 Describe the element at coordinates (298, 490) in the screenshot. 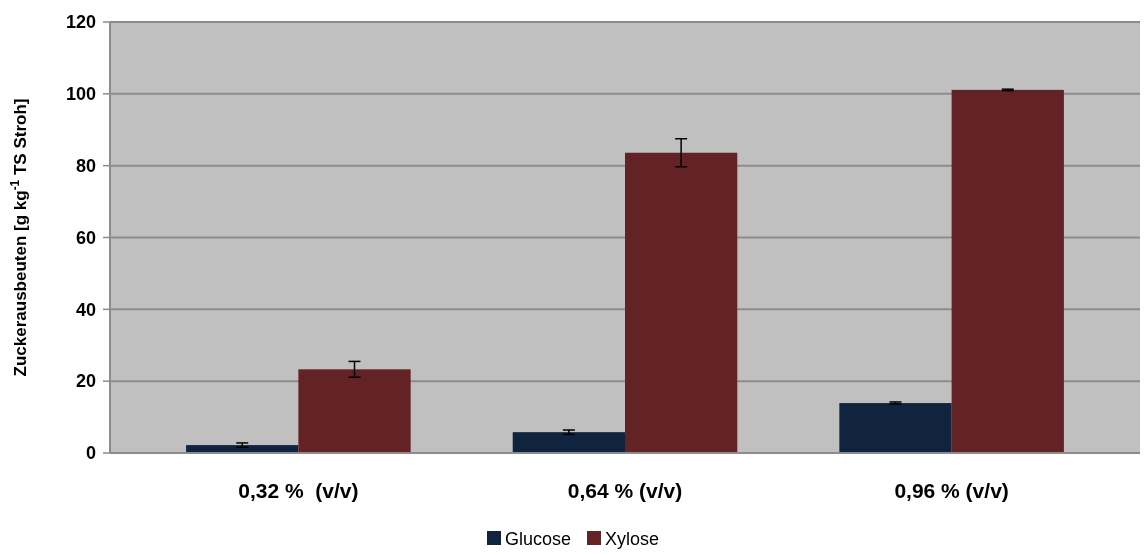

I see `x-tick-label: 0,32 % (v/v)` at that location.